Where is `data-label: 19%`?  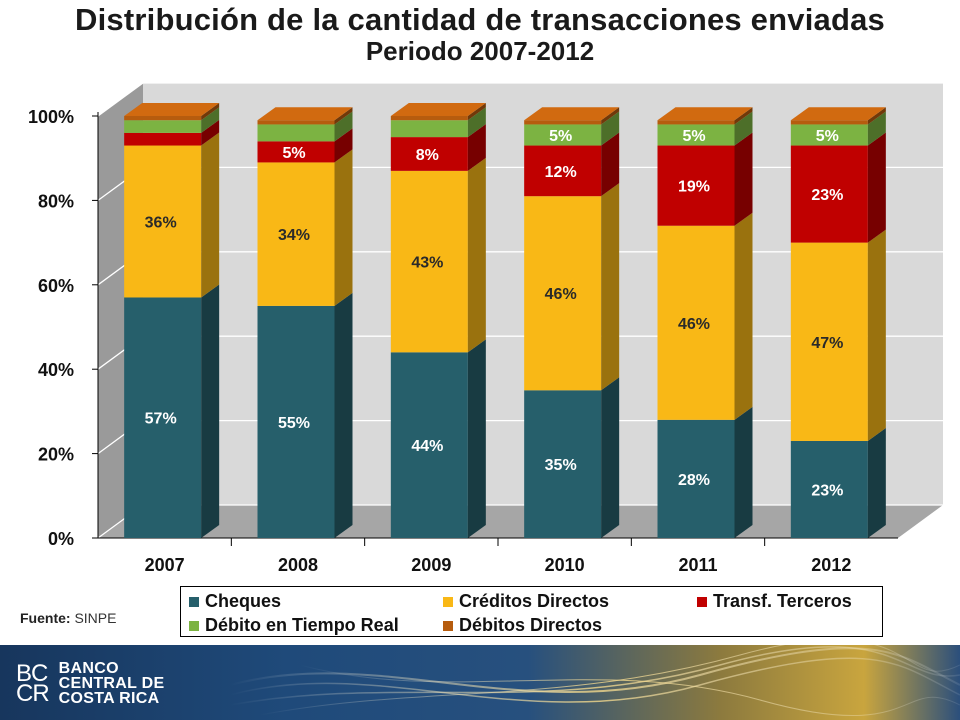 data-label: 19% is located at coordinates (694, 187).